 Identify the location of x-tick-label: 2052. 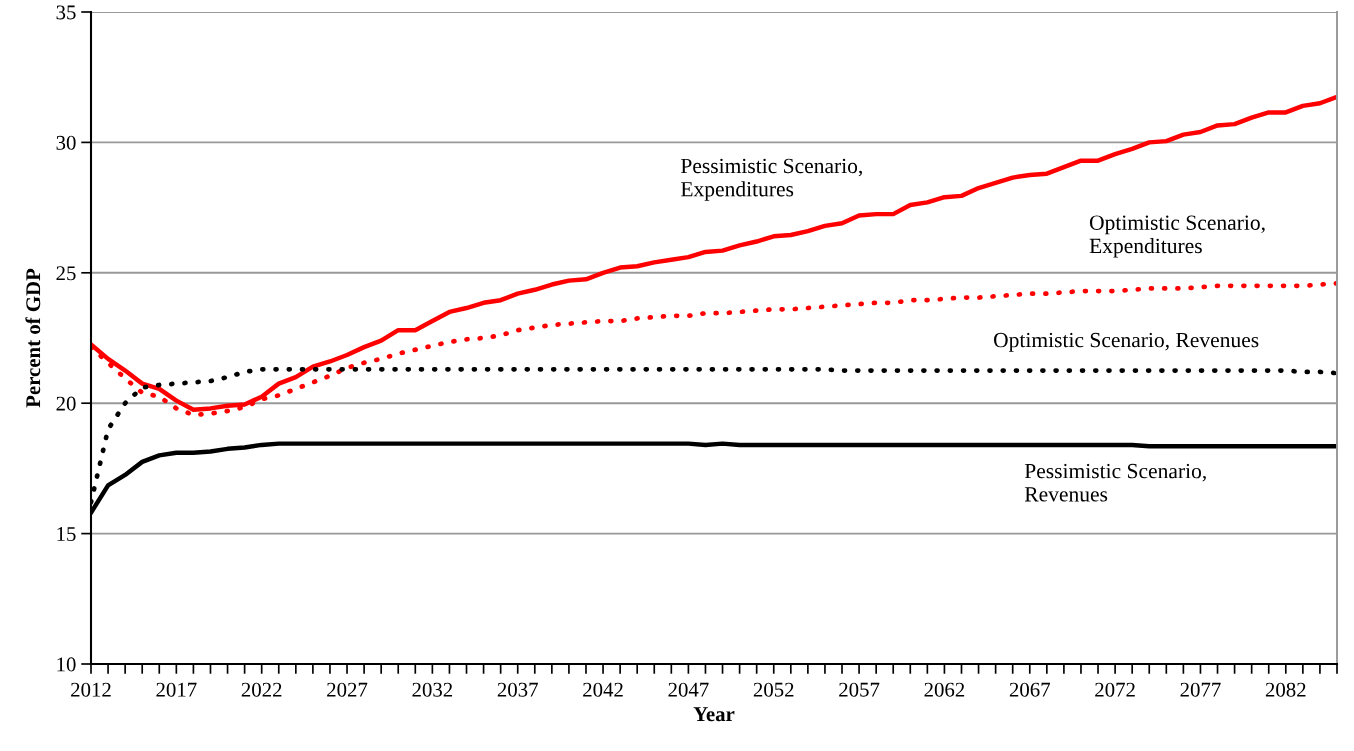
(773, 689).